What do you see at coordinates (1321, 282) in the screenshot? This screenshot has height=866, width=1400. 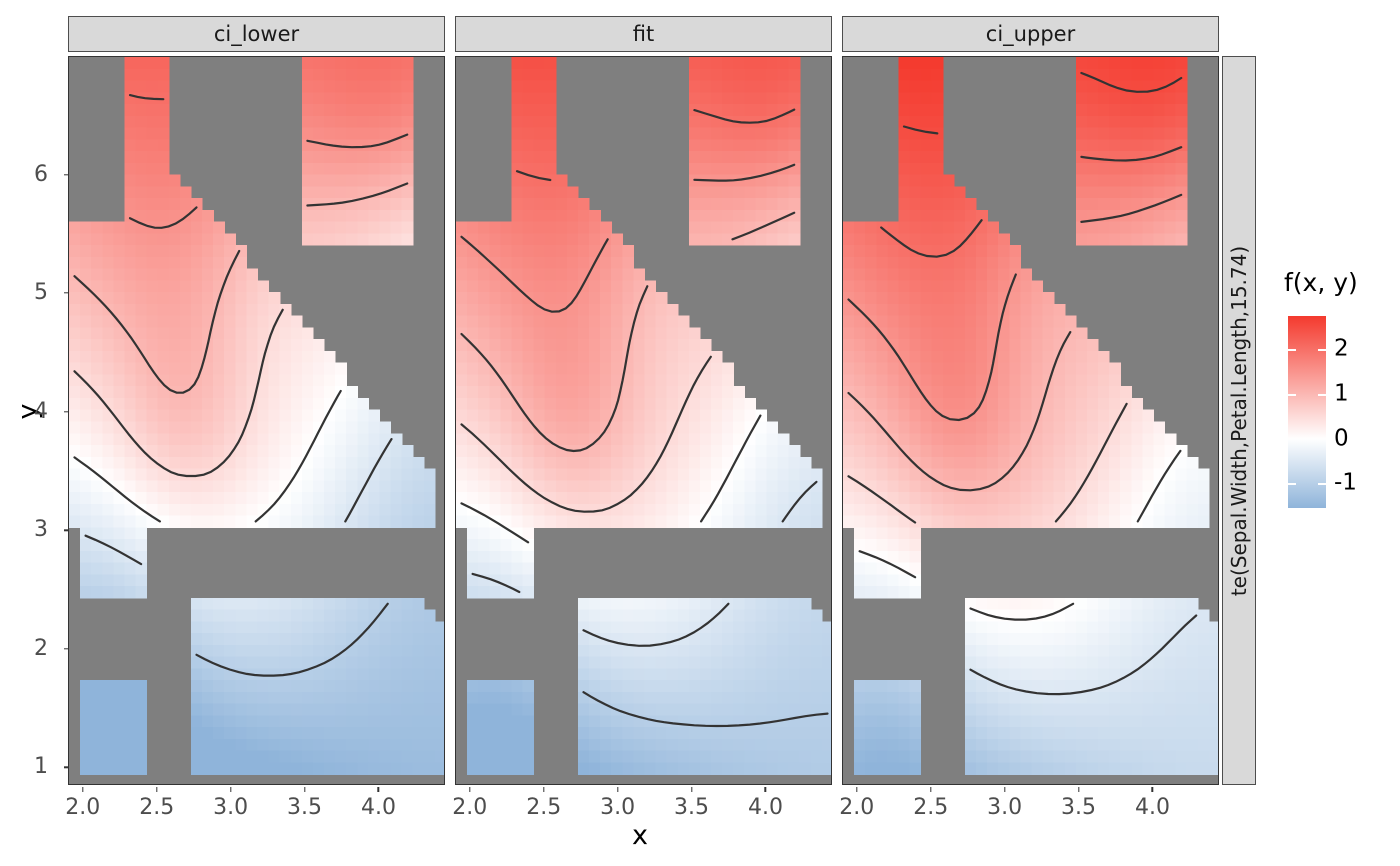 I see `legend-title: f(x, y)` at bounding box center [1321, 282].